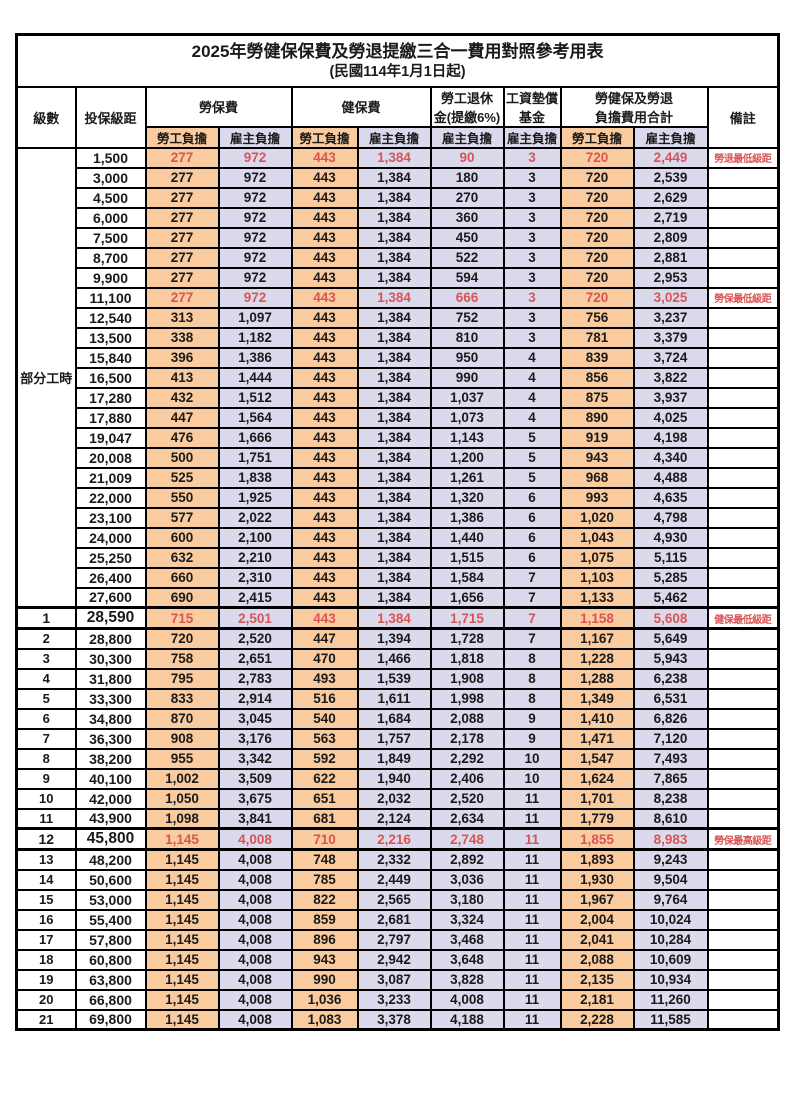  I want to click on total-employer-cell: 6,826, so click(670, 718).